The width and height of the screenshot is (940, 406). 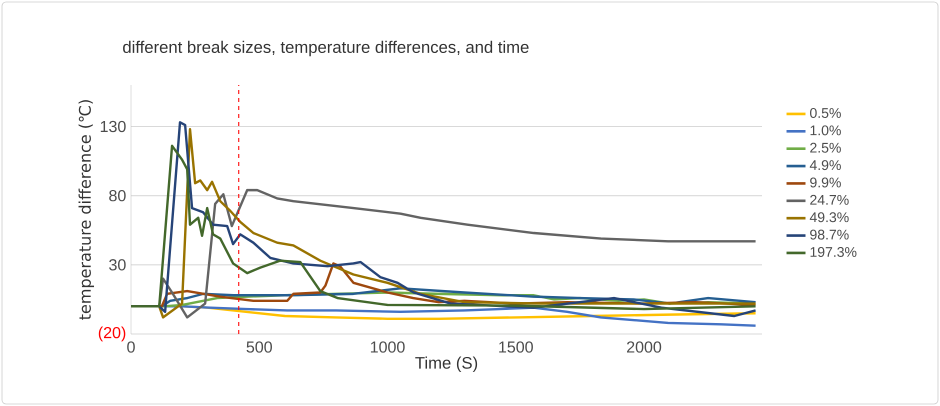 I want to click on y-tick-label: 130, so click(x=113, y=126).